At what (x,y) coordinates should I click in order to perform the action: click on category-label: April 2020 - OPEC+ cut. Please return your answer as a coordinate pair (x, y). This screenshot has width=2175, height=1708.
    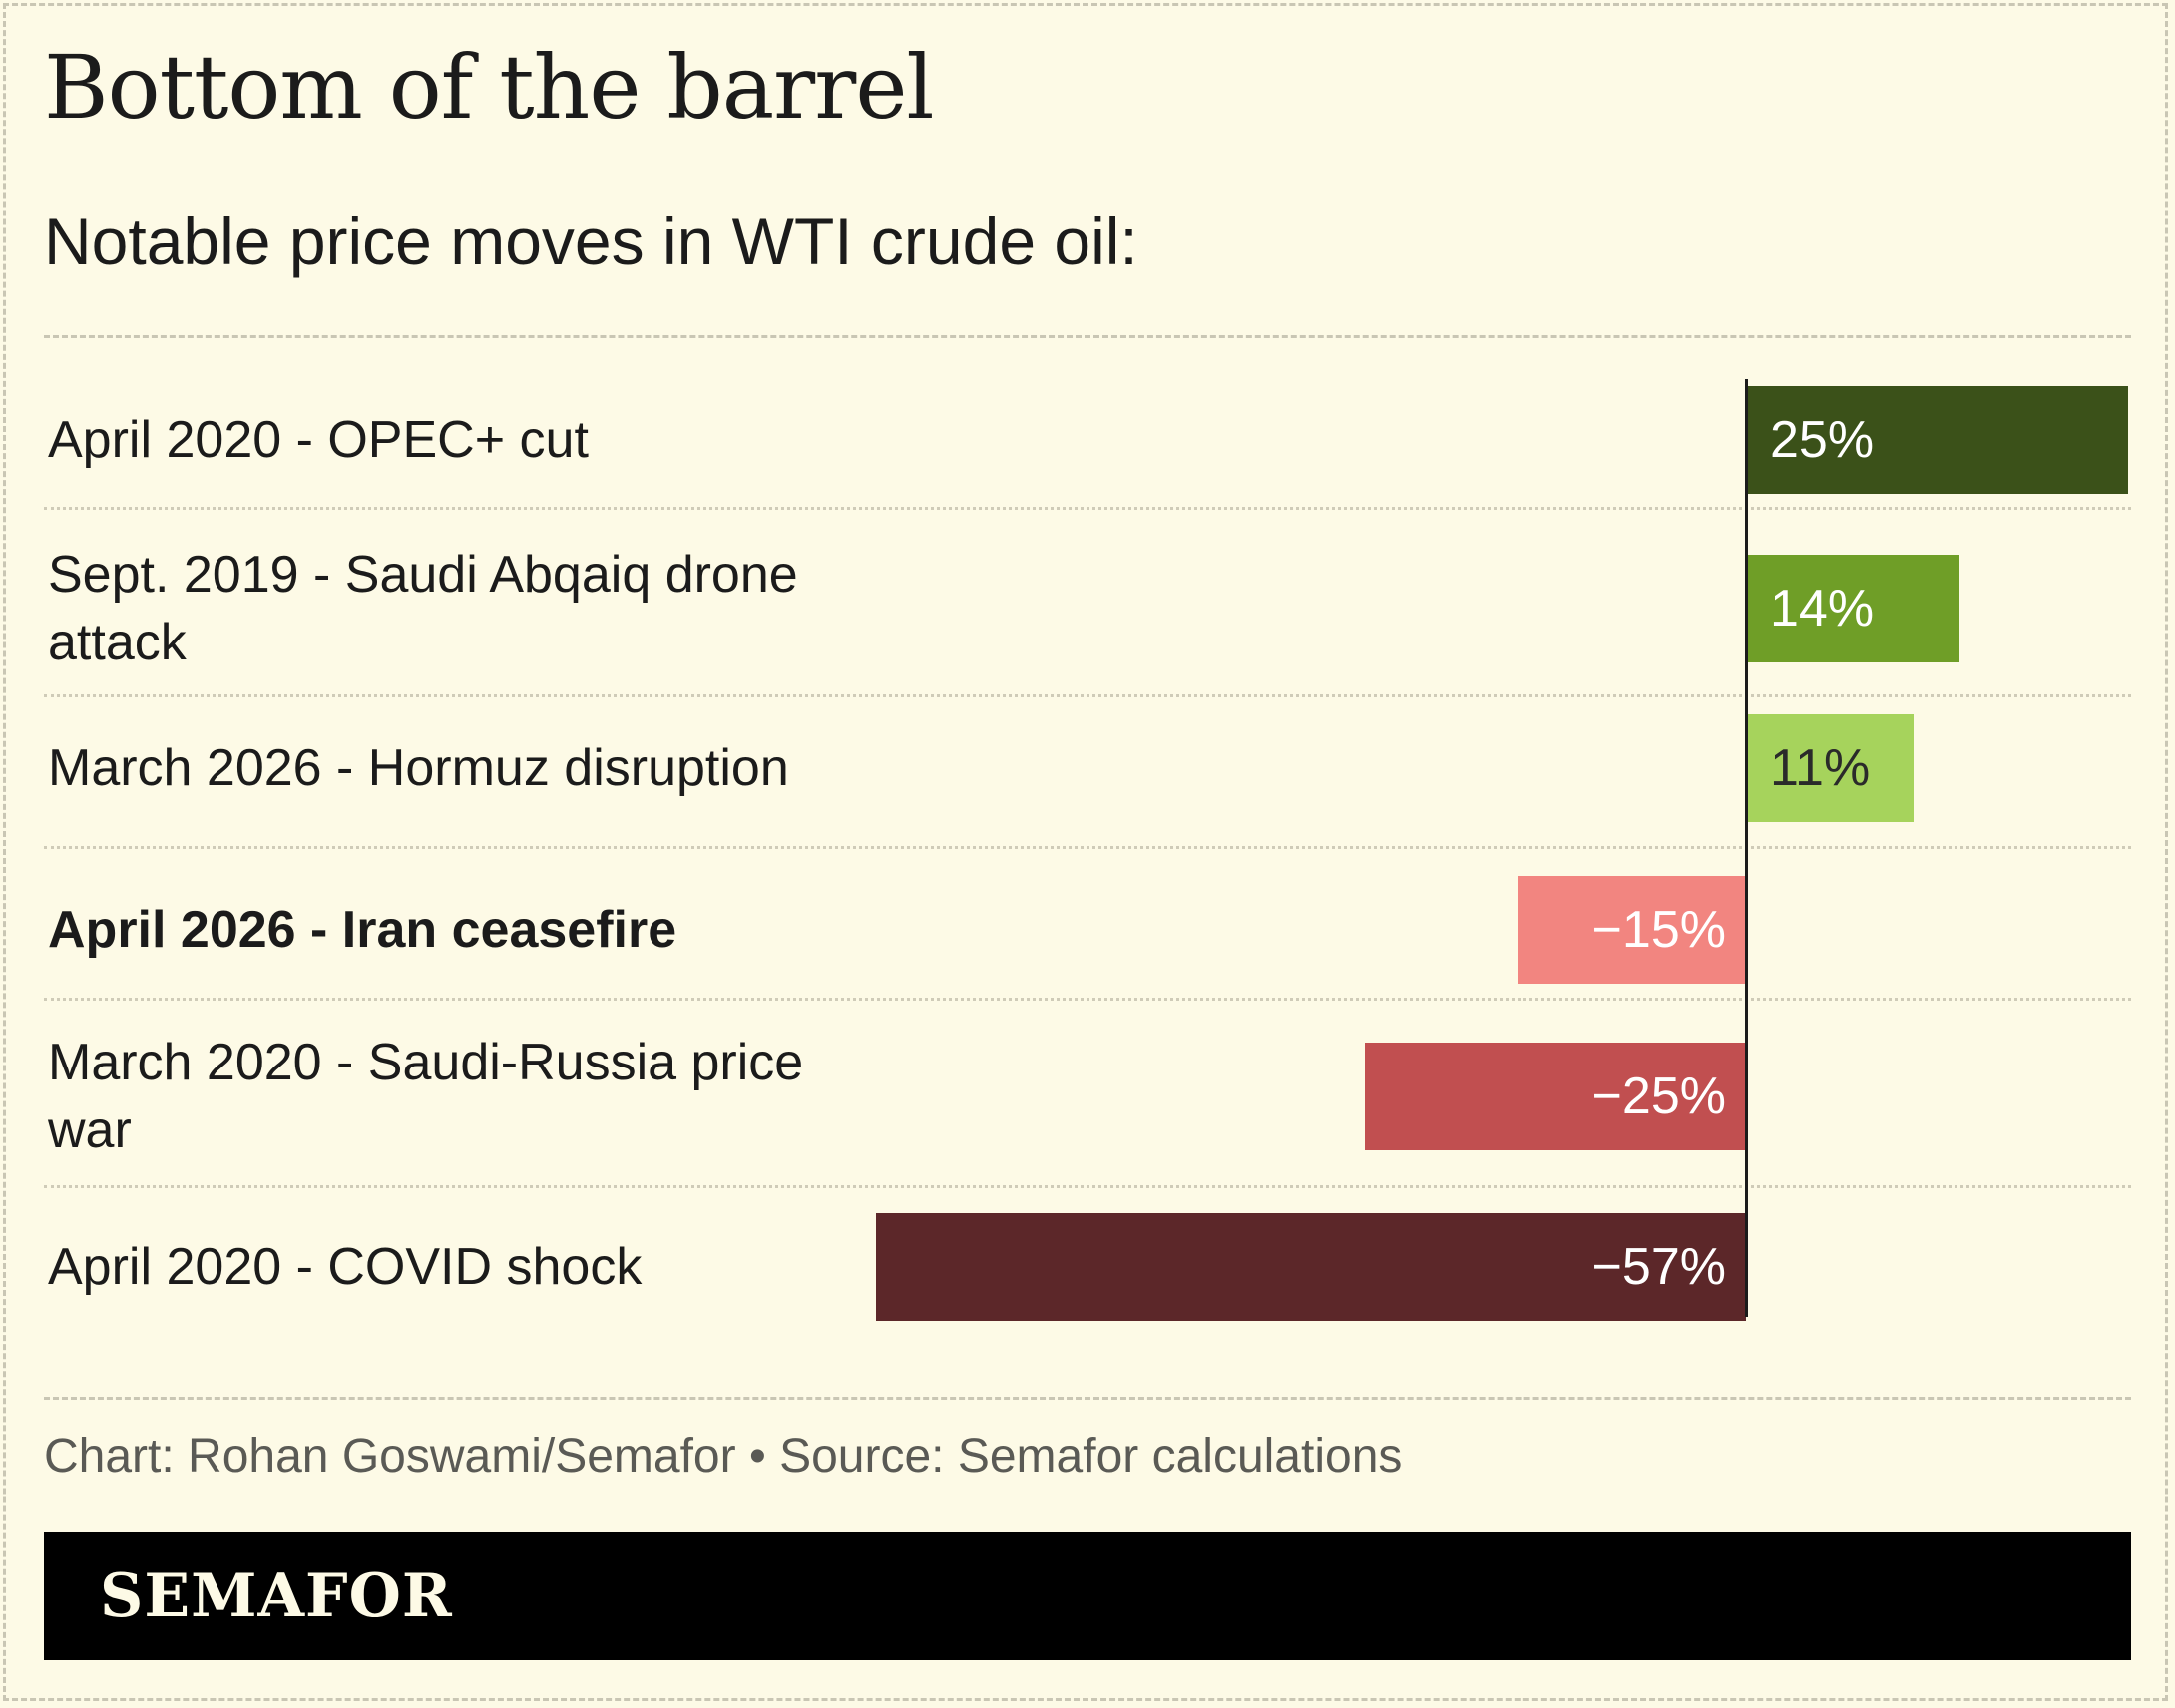
    Looking at the image, I should click on (318, 440).